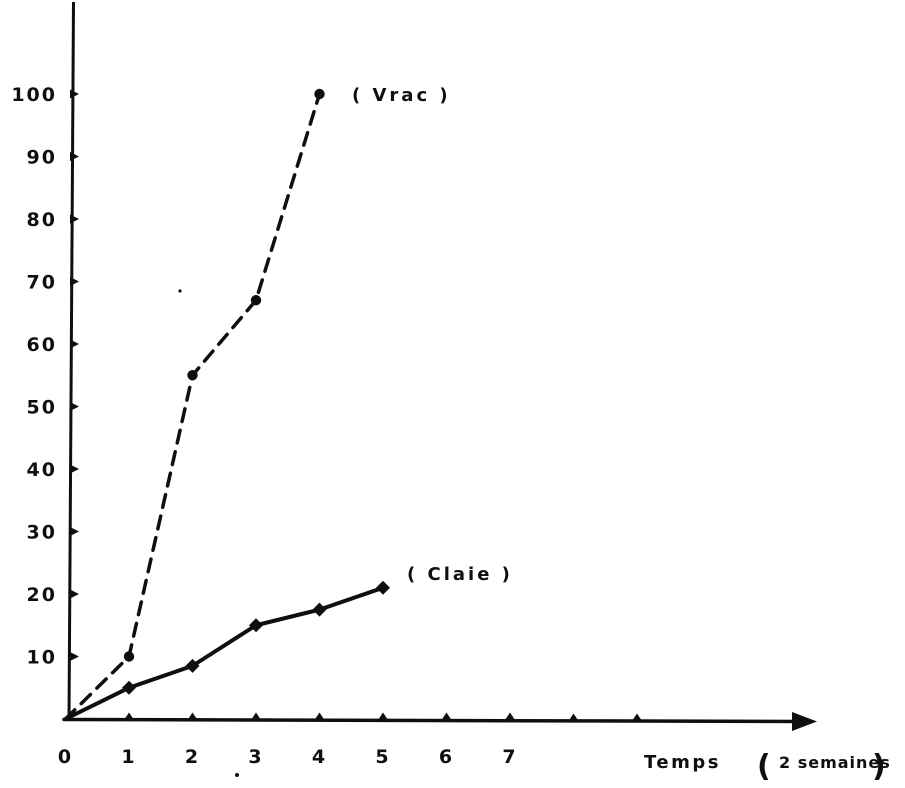 This screenshot has width=905, height=788. I want to click on y-tick-label: 70, so click(42, 283).